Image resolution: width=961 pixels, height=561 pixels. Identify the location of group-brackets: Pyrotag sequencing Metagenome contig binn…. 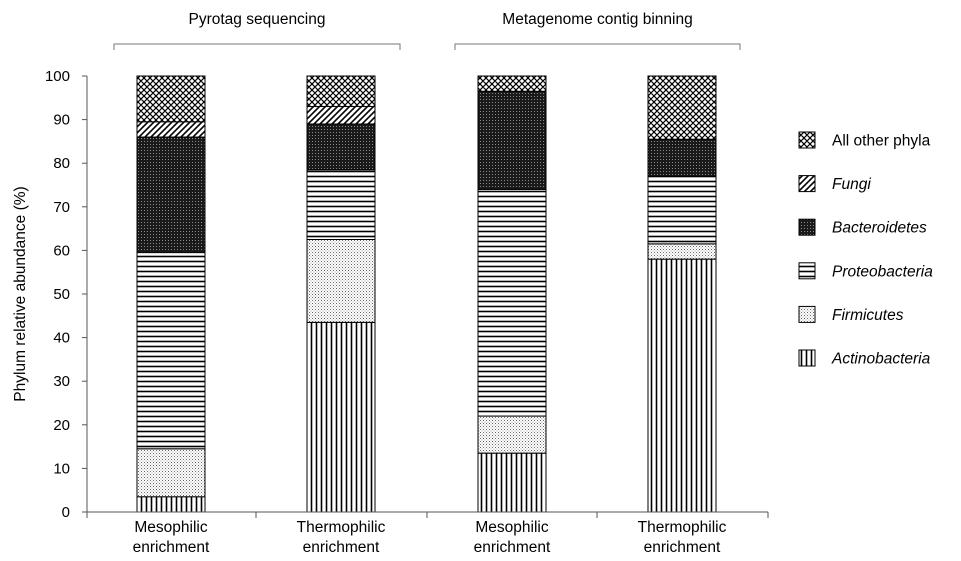
(427, 30).